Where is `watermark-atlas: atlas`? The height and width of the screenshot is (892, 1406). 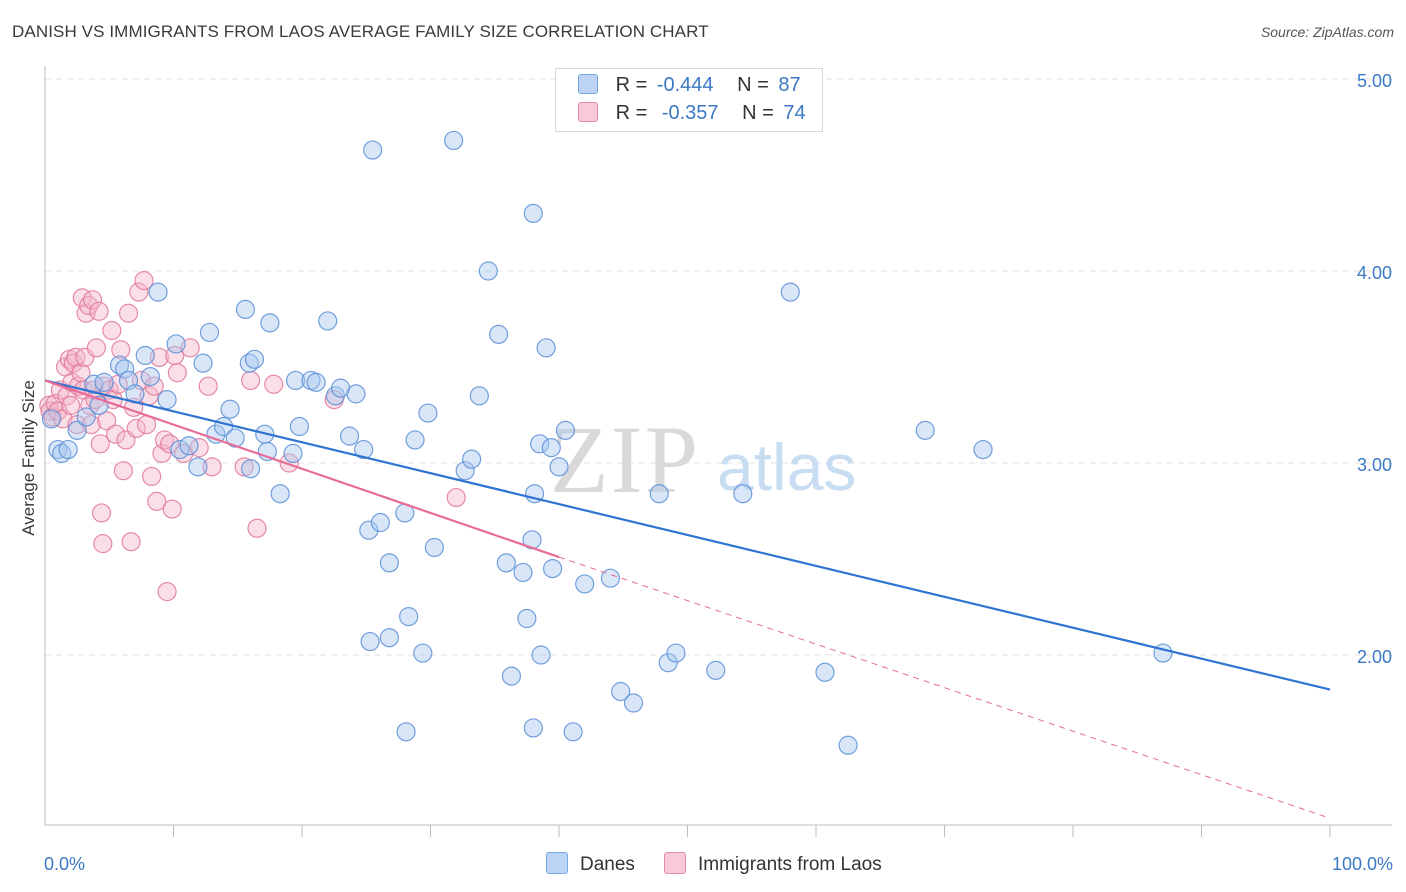
watermark-atlas: atlas is located at coordinates (786, 467).